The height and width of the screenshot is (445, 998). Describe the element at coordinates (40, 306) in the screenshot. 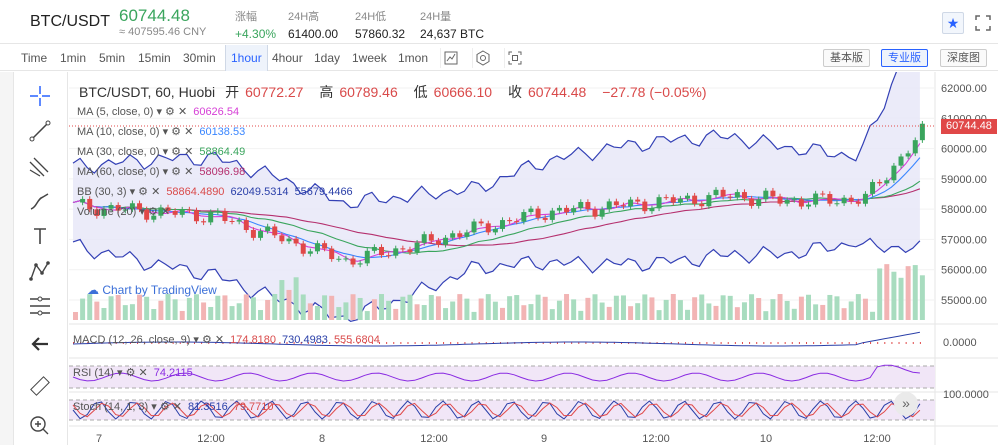

I see `fib-retracement-icon` at that location.